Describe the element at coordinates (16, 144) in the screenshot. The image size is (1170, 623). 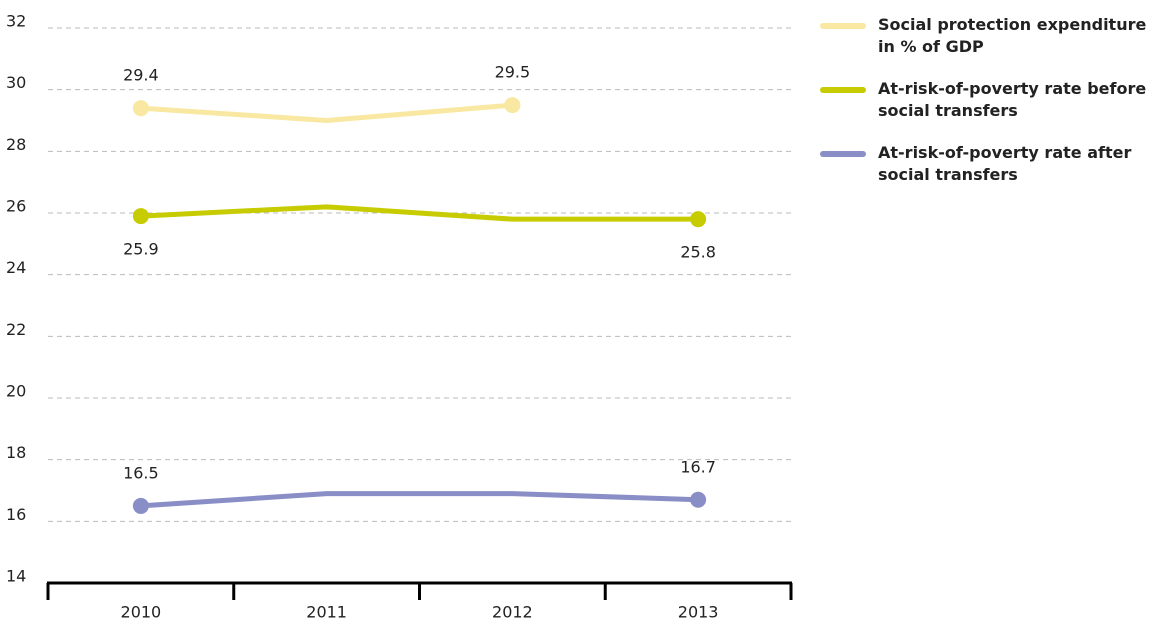
I see `y-tick-label: 28` at that location.